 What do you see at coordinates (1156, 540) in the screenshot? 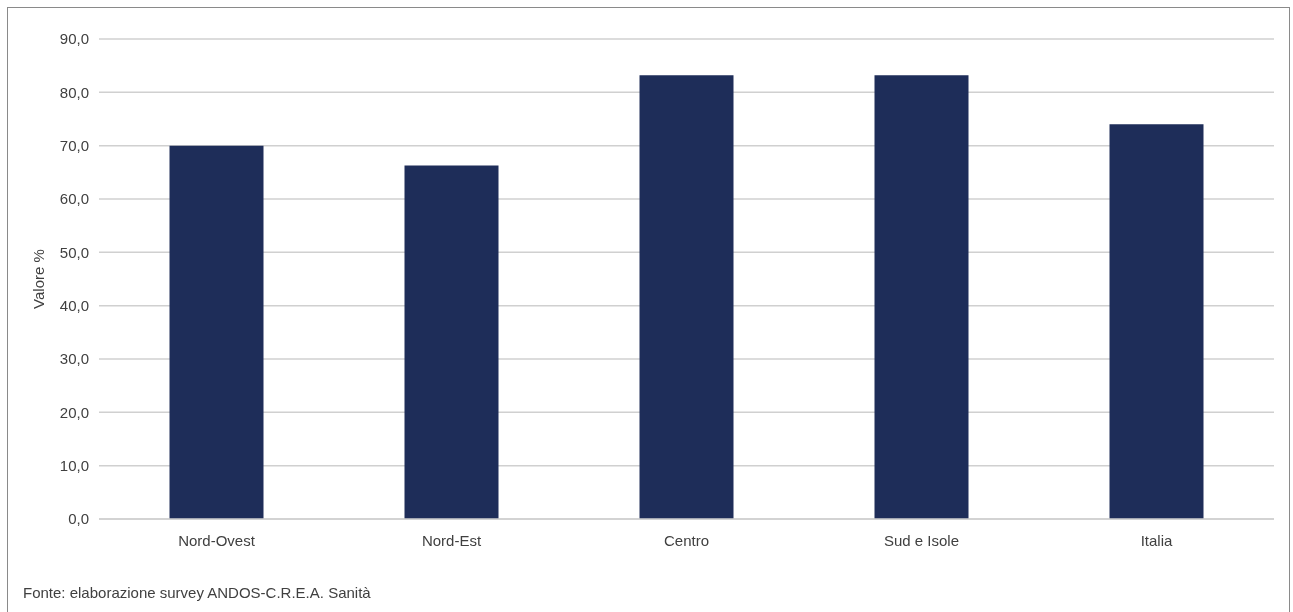
I see `x-tick-label: Italia` at bounding box center [1156, 540].